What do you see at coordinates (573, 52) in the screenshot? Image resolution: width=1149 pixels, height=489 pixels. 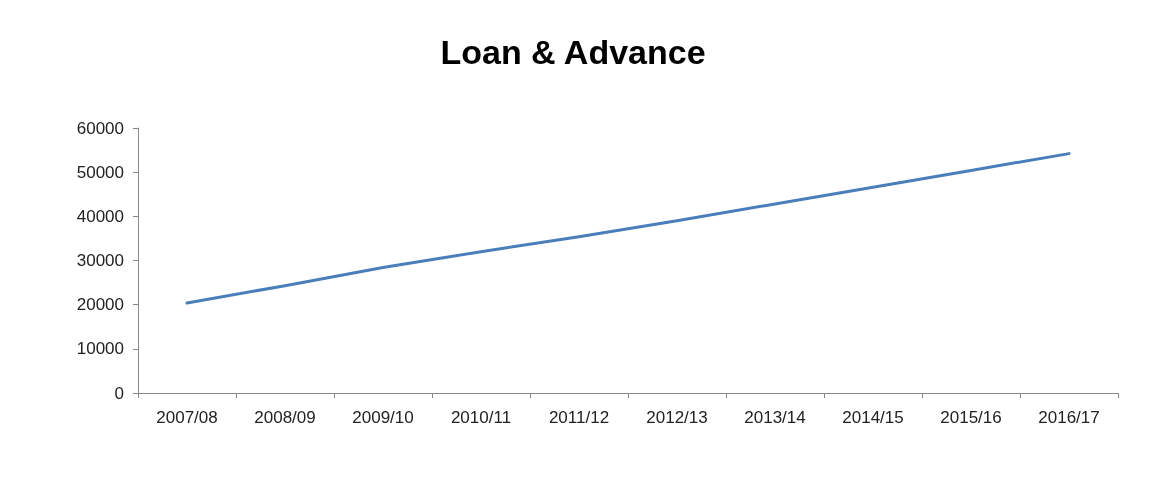 I see `chart-title: Loan & Advance` at bounding box center [573, 52].